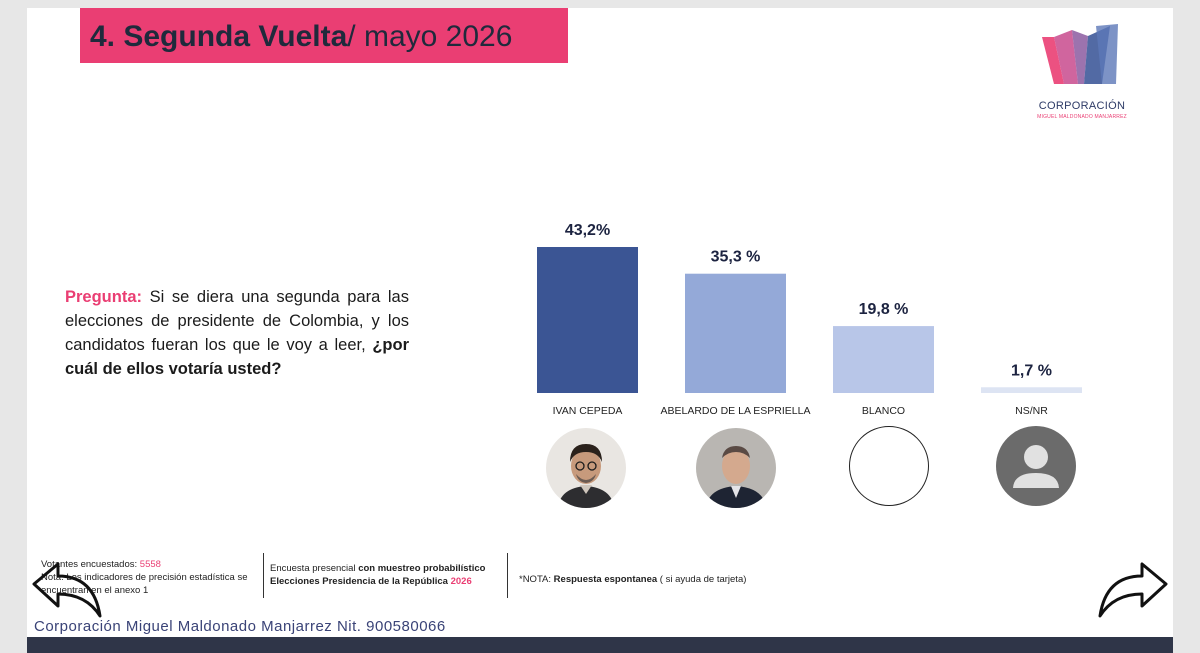 This screenshot has width=1200, height=653. Describe the element at coordinates (884, 309) in the screenshot. I see `data-label-2: 19,8 %` at that location.